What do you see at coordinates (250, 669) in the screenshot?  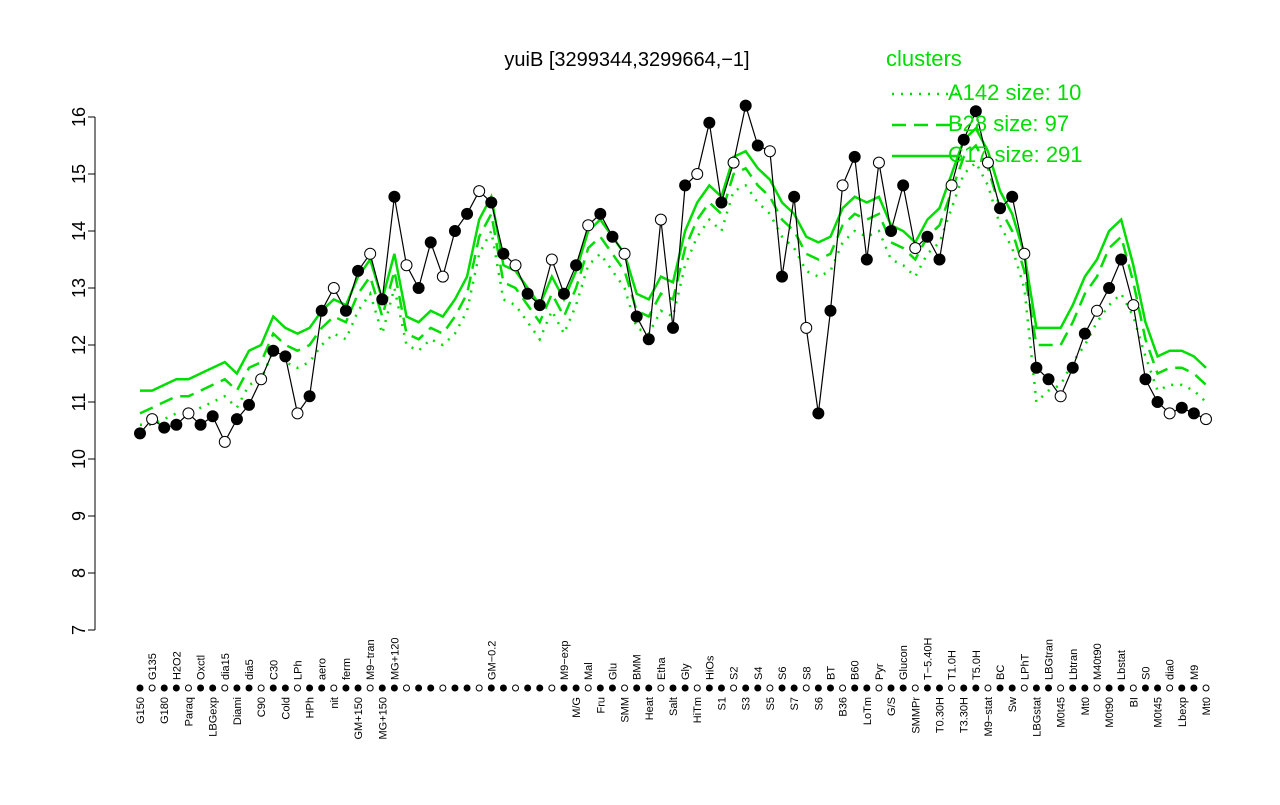 I see `x-tick-label: dia5` at bounding box center [250, 669].